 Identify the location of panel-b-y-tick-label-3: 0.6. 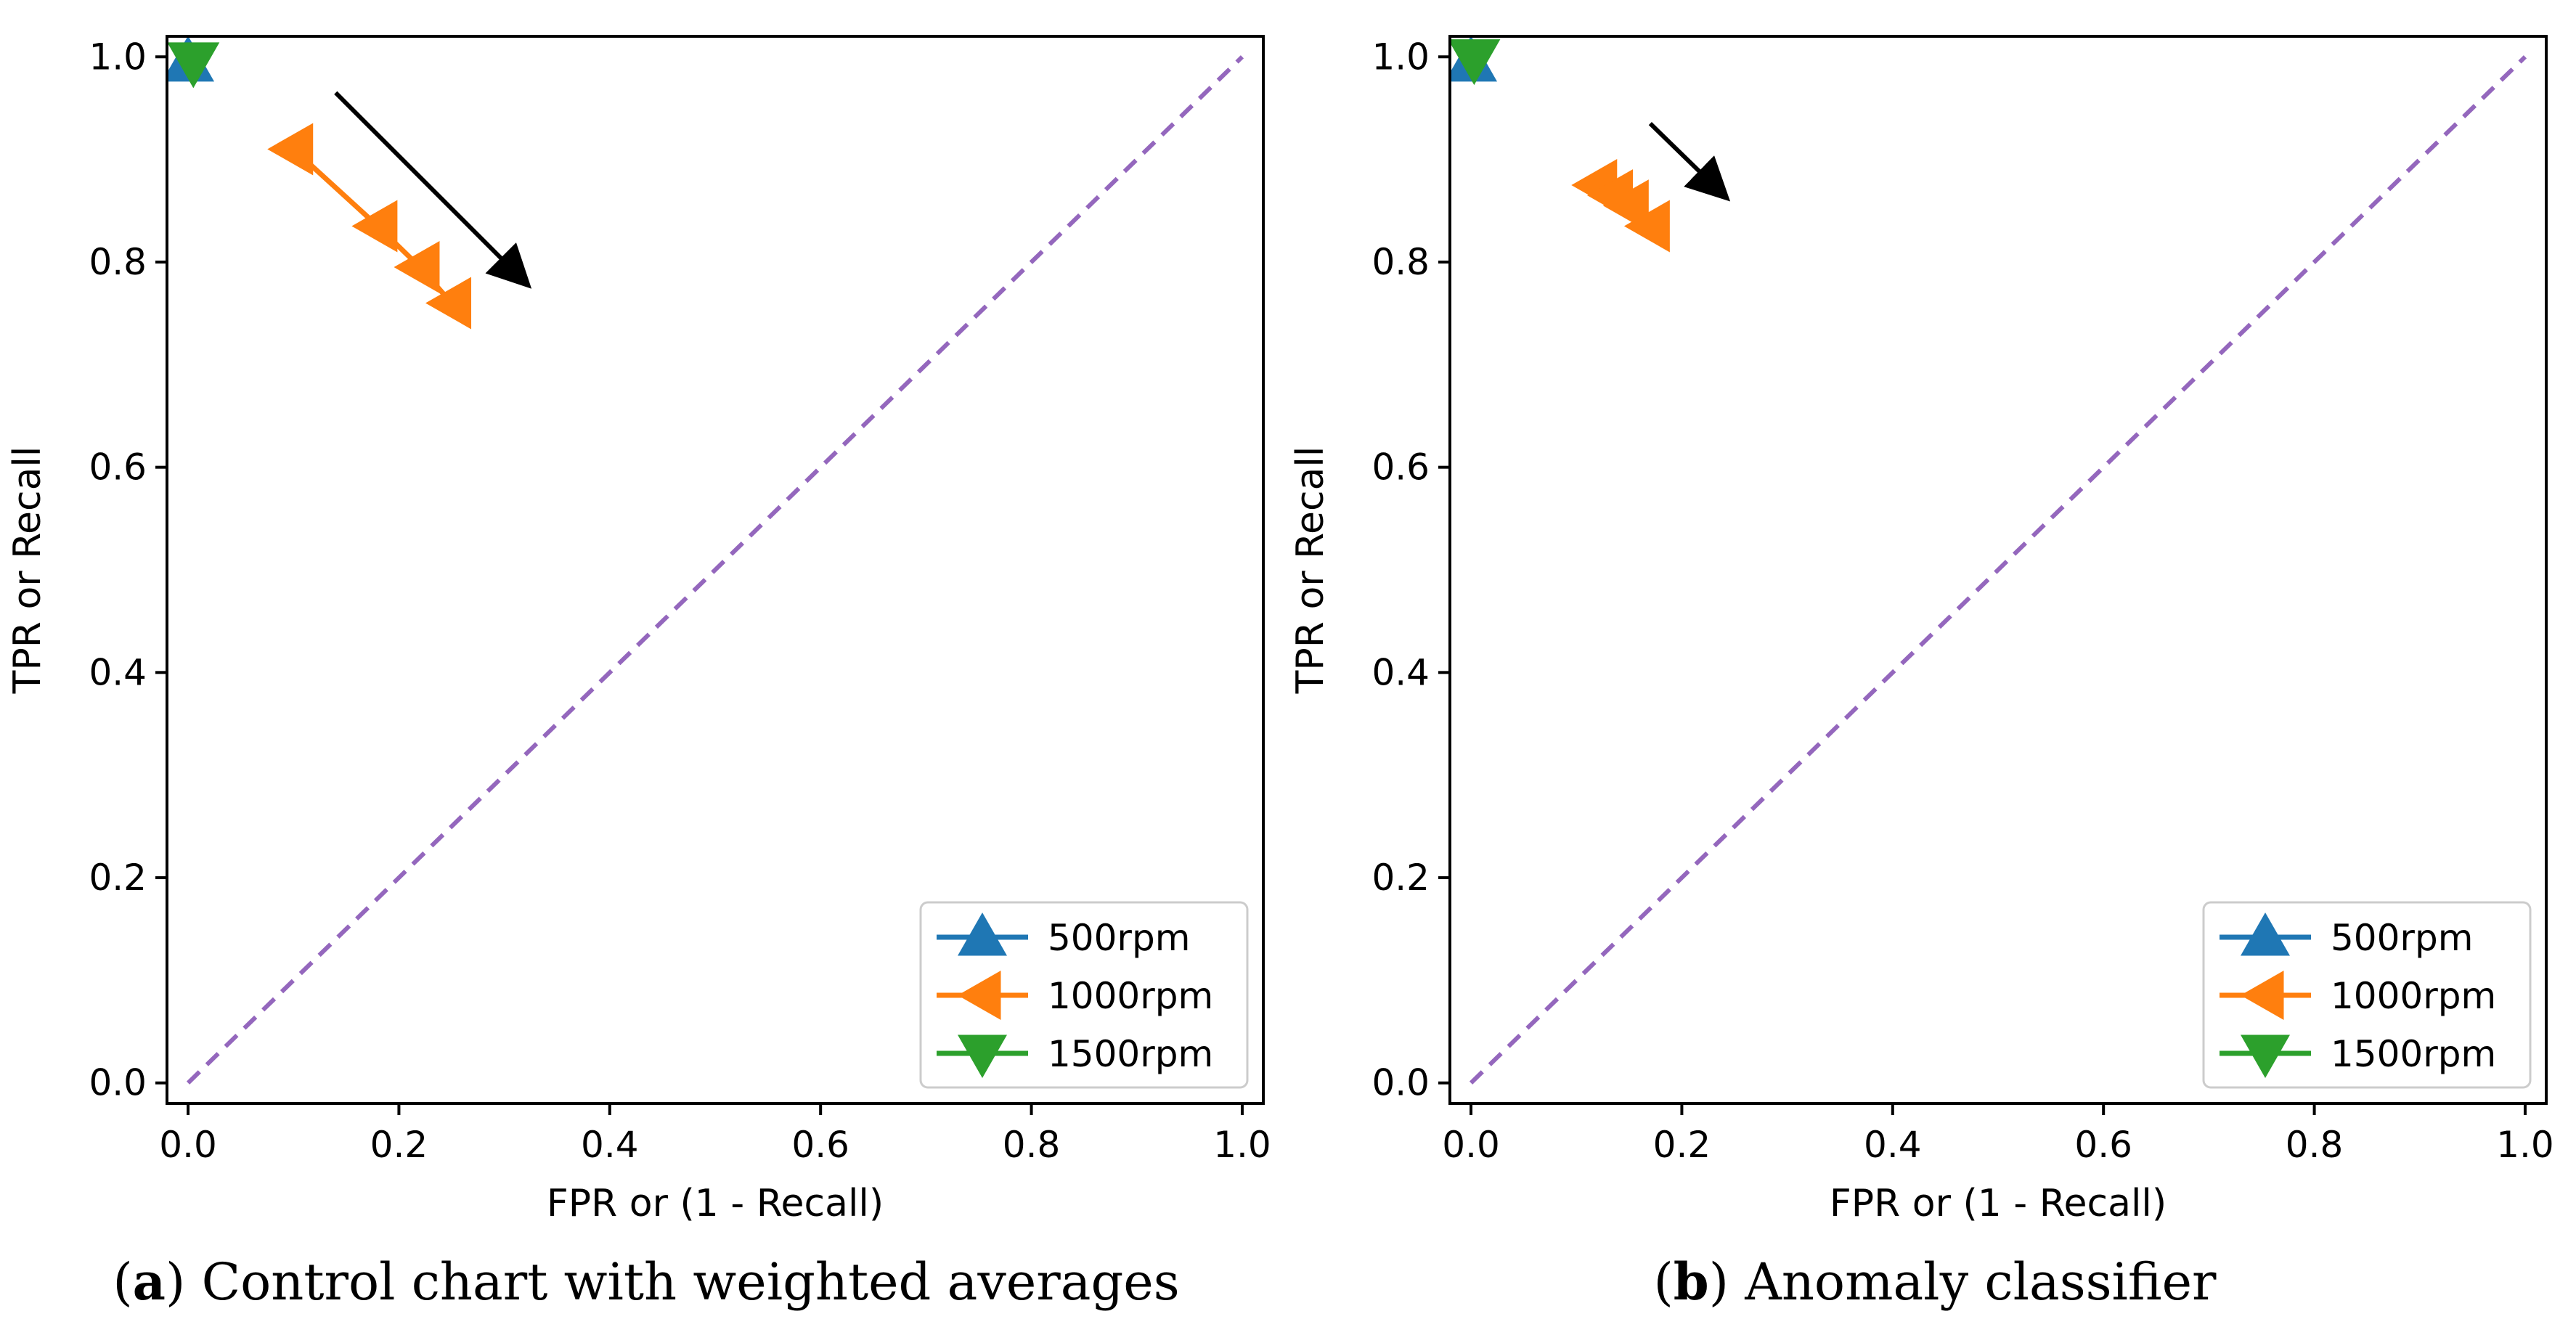
(1400, 468).